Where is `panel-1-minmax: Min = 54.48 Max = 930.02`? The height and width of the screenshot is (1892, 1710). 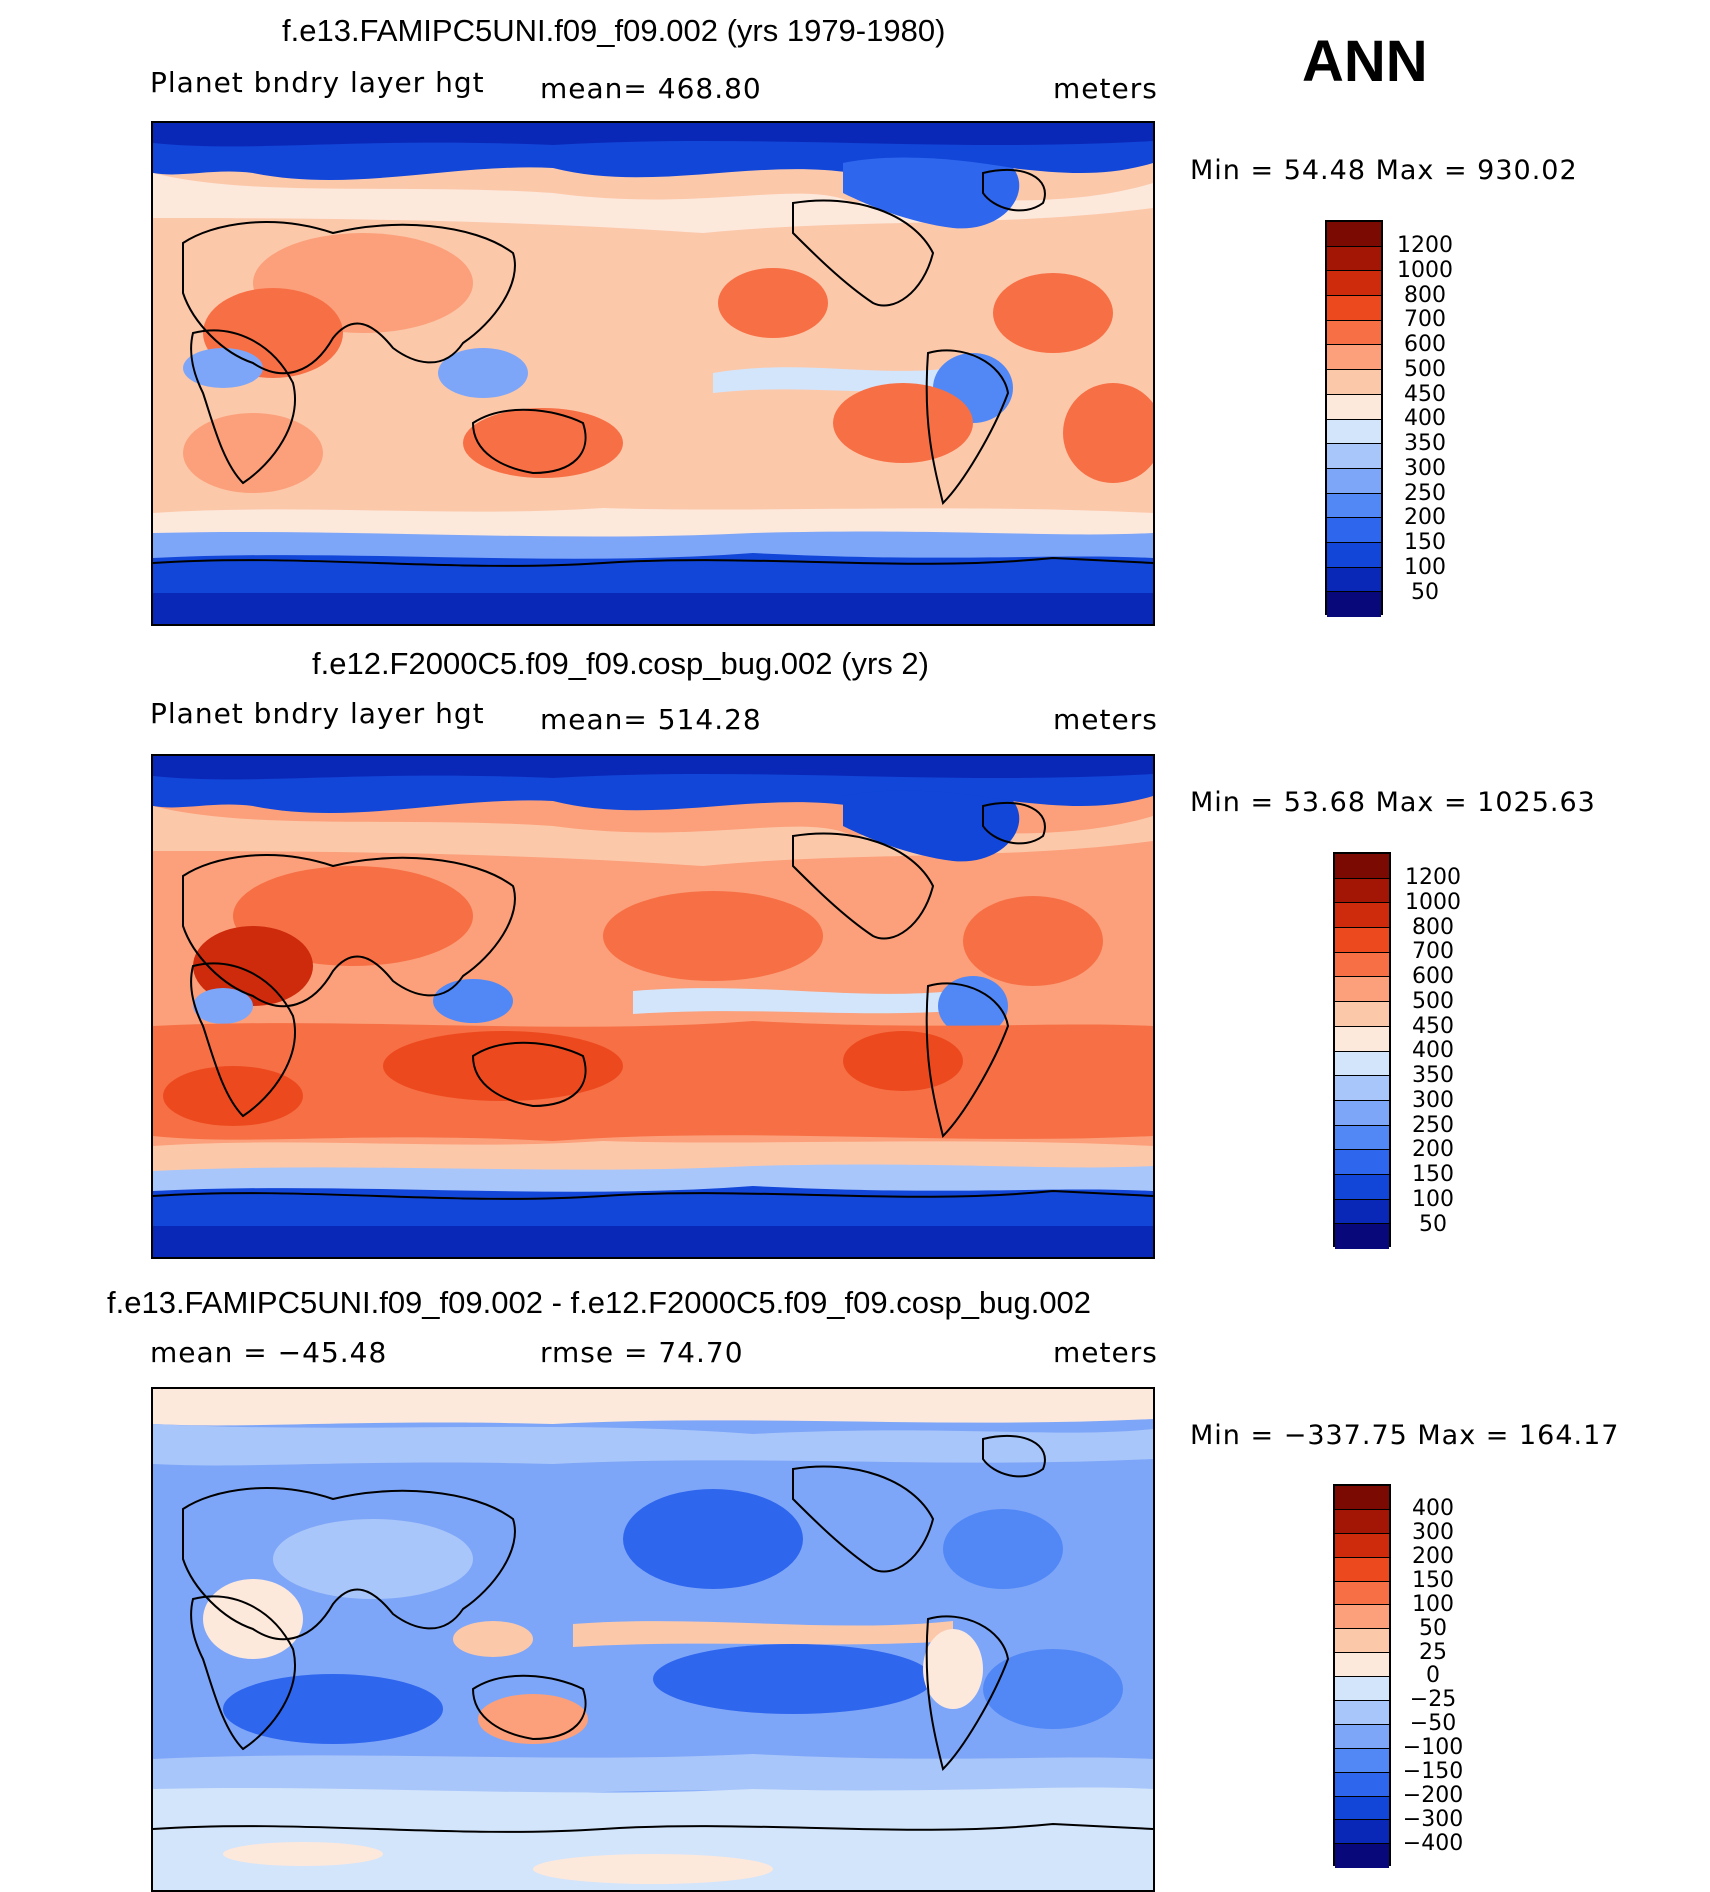
panel-1-minmax: Min = 54.48 Max = 930.02 is located at coordinates (1384, 170).